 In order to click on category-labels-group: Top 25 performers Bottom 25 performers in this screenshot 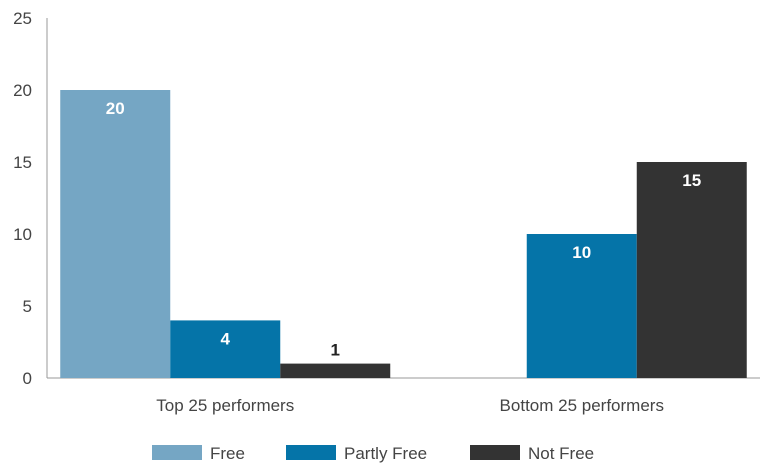, I will do `click(410, 405)`.